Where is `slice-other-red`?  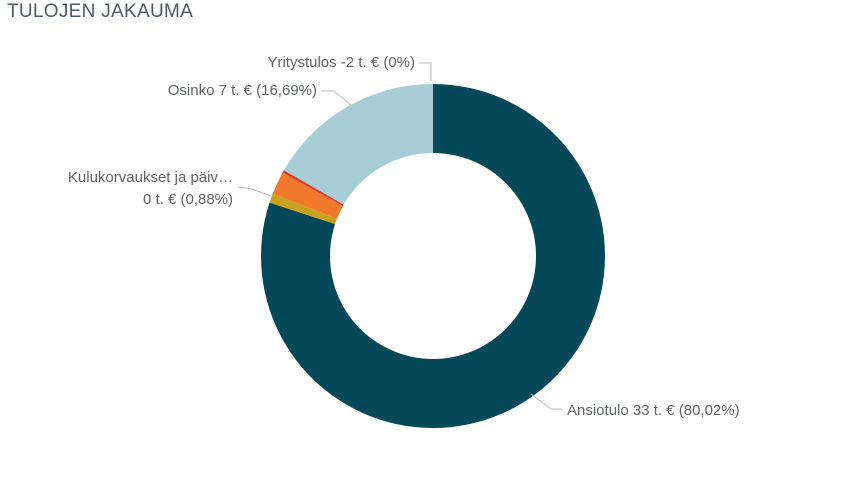 slice-other-red is located at coordinates (313, 188).